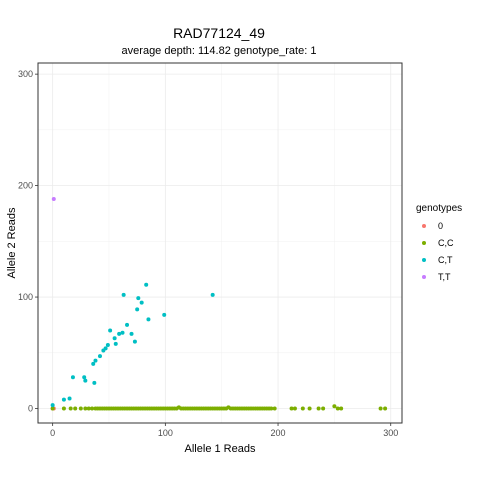 The height and width of the screenshot is (480, 480). I want to click on chart-subtitle: average depth: 114.82 genotype_rate: 1, so click(219, 51).